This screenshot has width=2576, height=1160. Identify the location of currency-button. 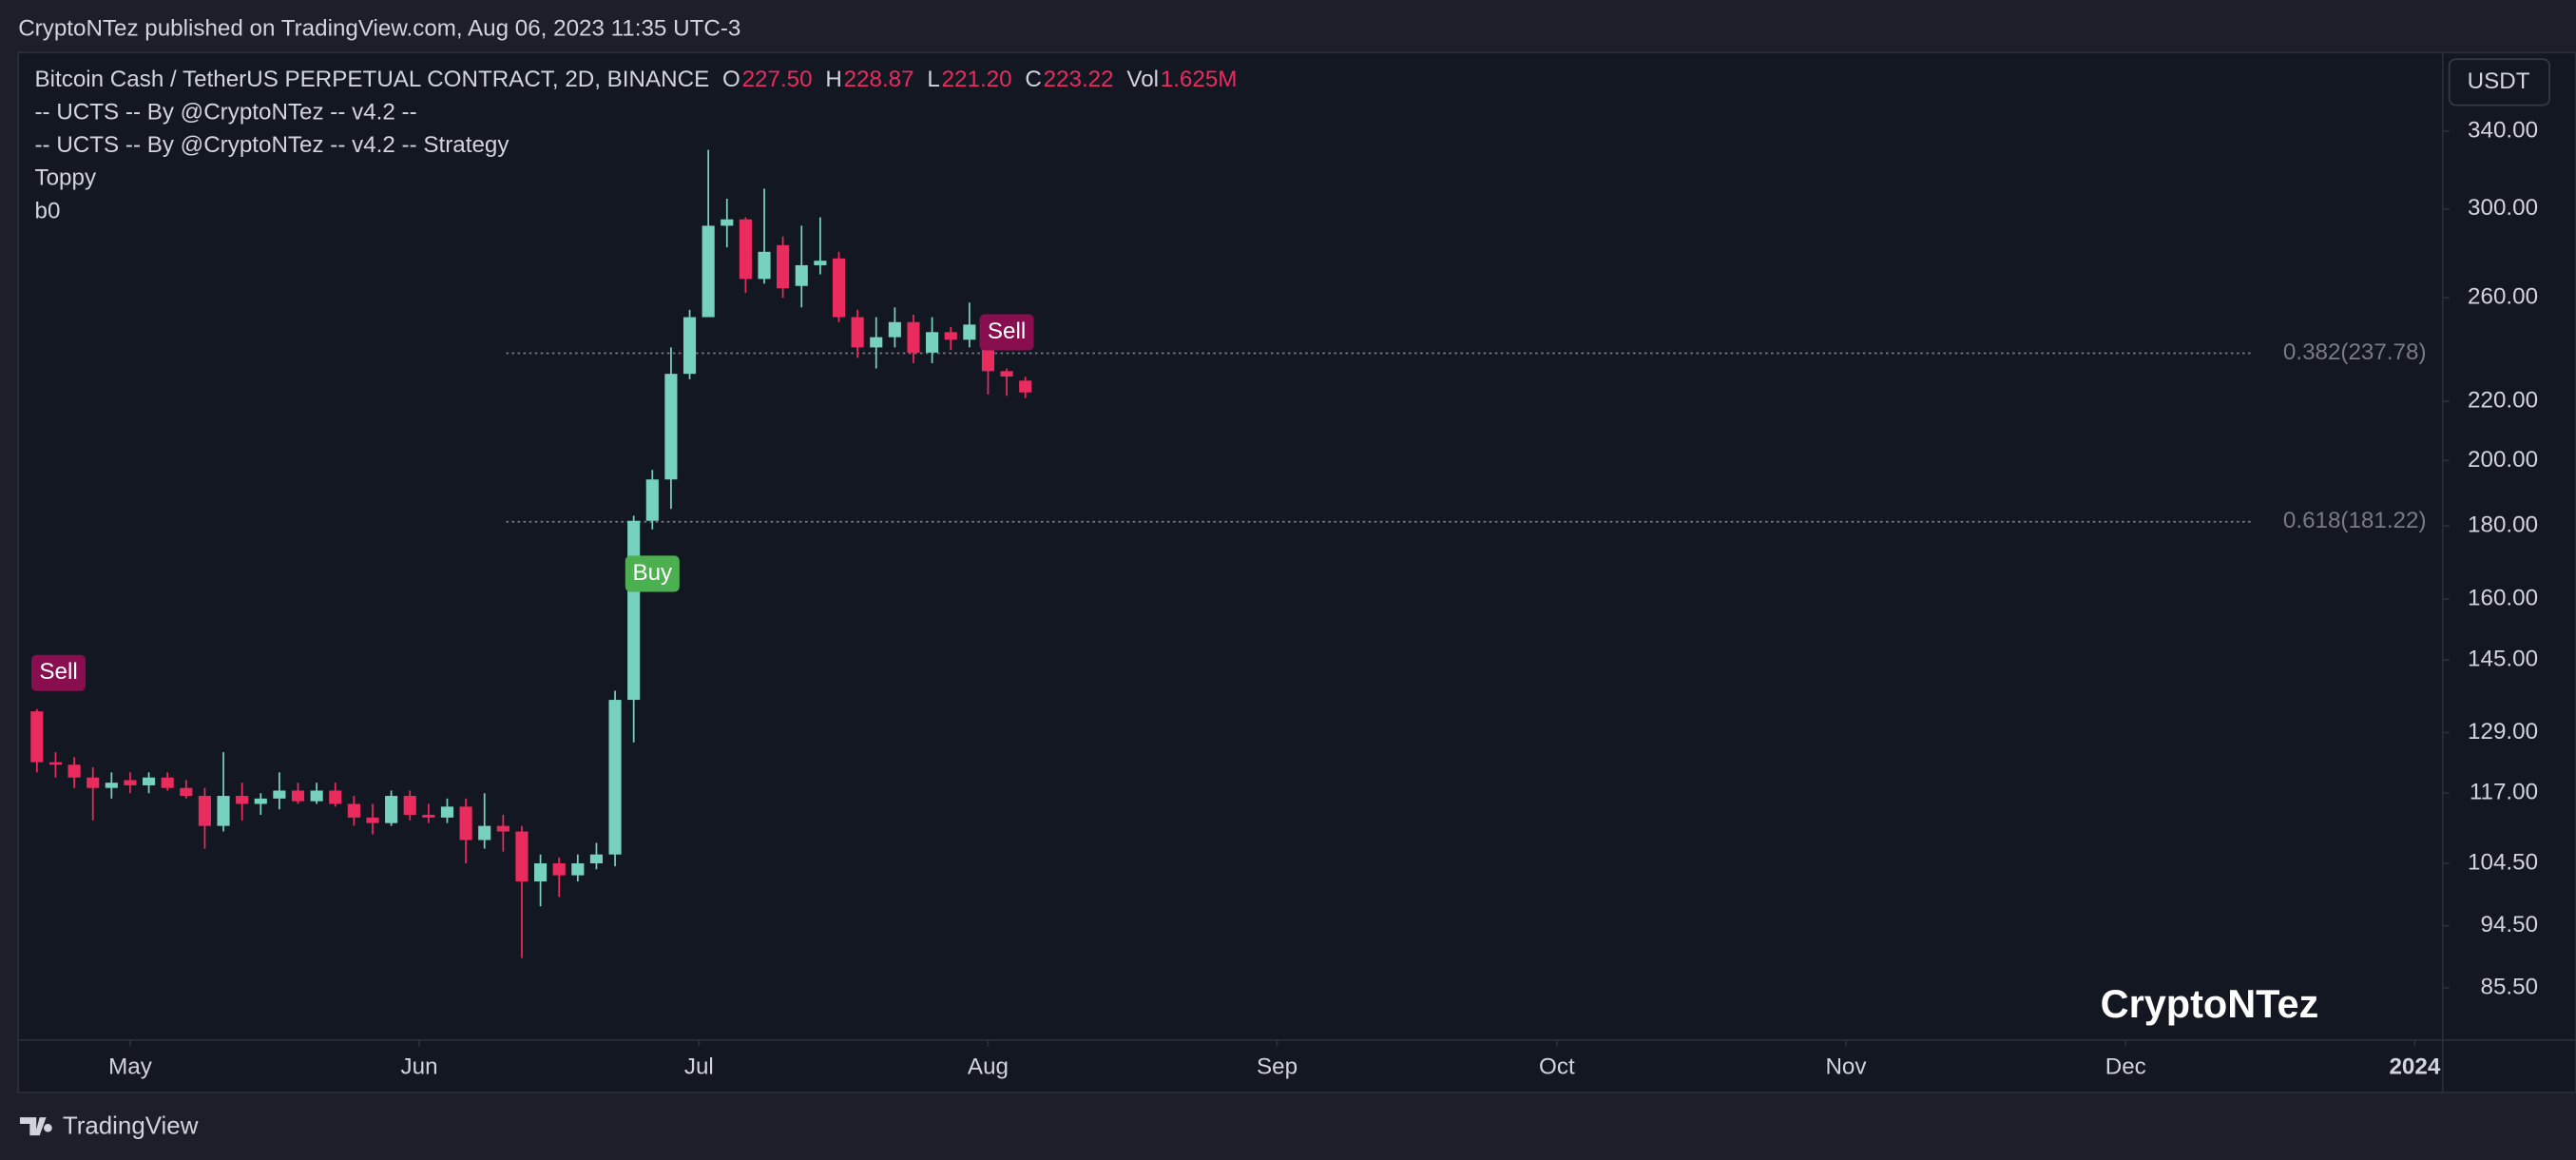
(2500, 82).